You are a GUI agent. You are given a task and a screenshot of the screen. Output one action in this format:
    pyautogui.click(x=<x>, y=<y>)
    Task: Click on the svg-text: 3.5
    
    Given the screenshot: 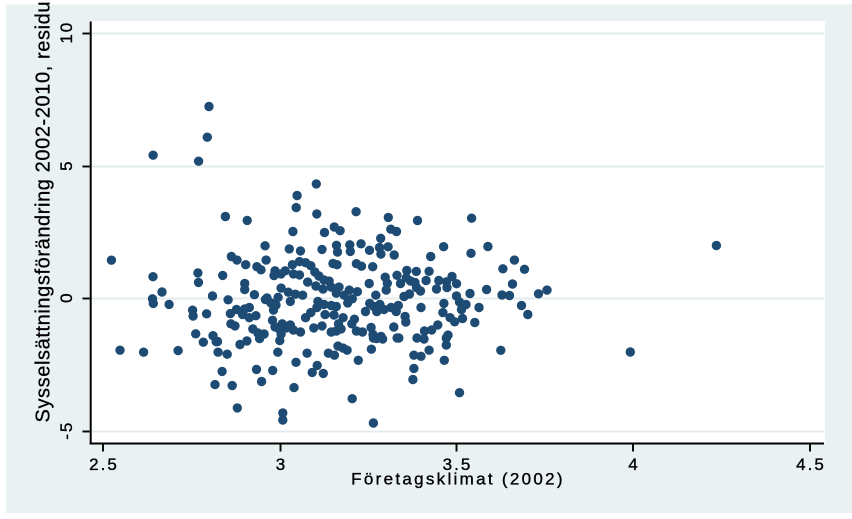 What is the action you would take?
    pyautogui.click(x=458, y=464)
    